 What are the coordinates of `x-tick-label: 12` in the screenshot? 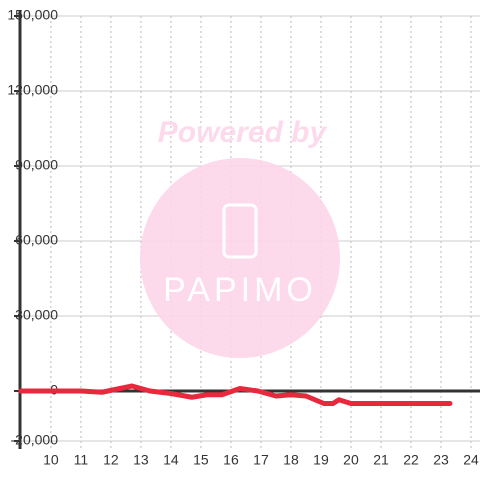 It's located at (111, 460).